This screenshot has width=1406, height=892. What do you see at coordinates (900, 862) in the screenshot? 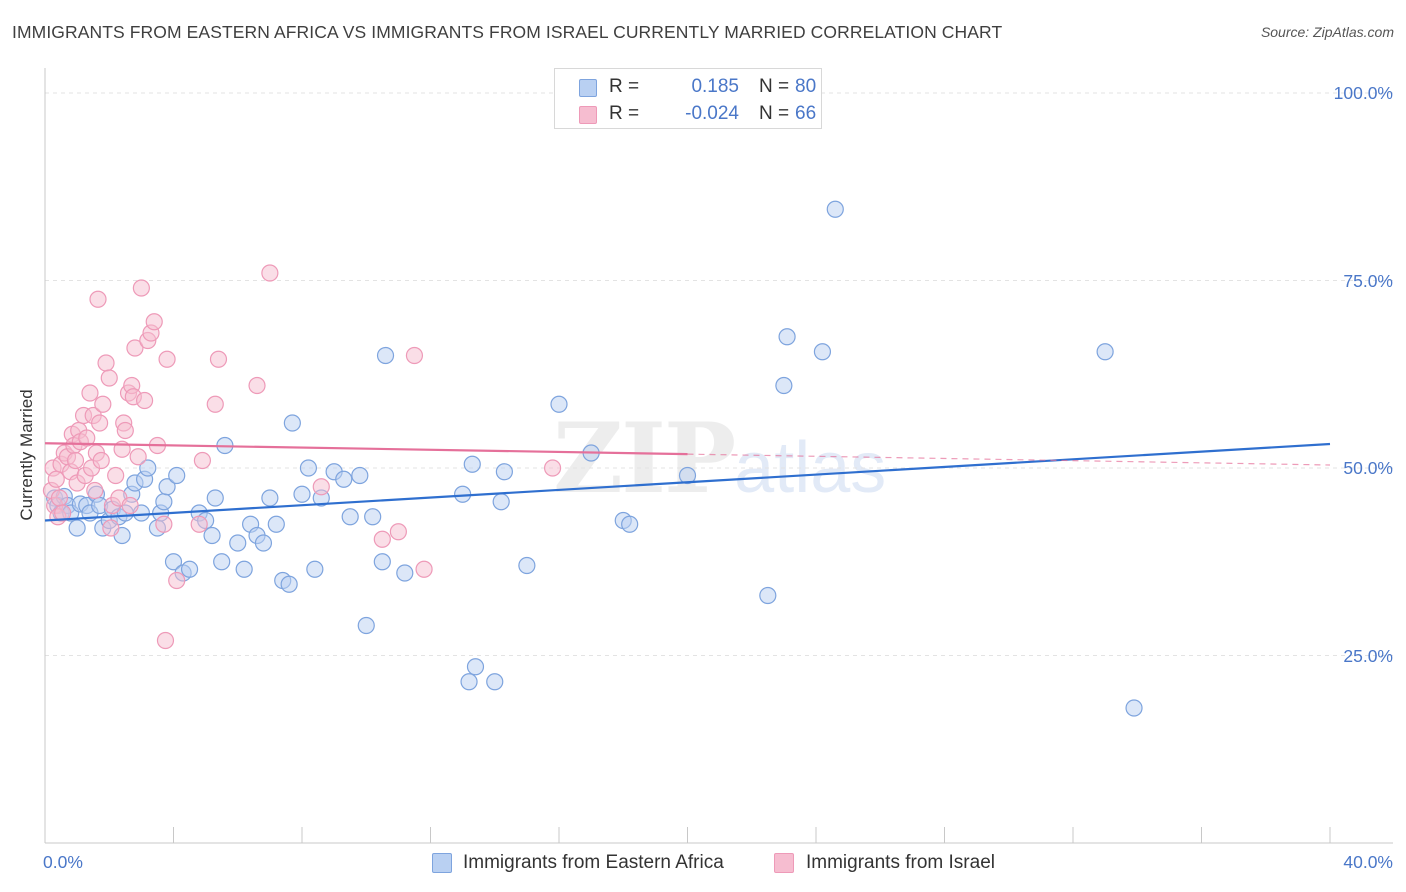
I see `legend-label-israel: Immigrants from Israel` at bounding box center [900, 862].